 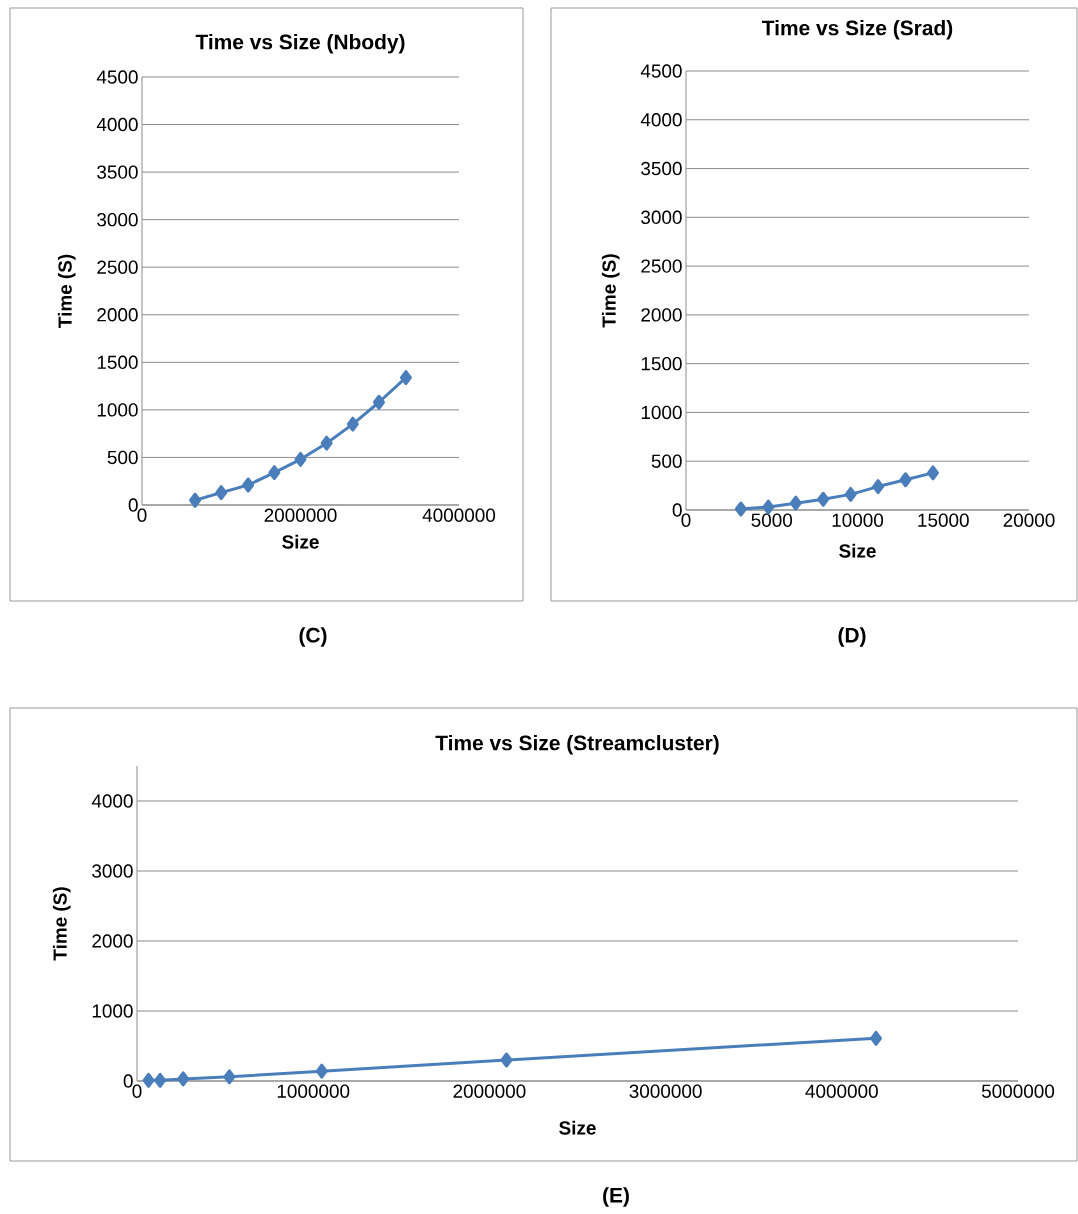 I want to click on x-tick-label: 5000000, so click(x=1018, y=1091).